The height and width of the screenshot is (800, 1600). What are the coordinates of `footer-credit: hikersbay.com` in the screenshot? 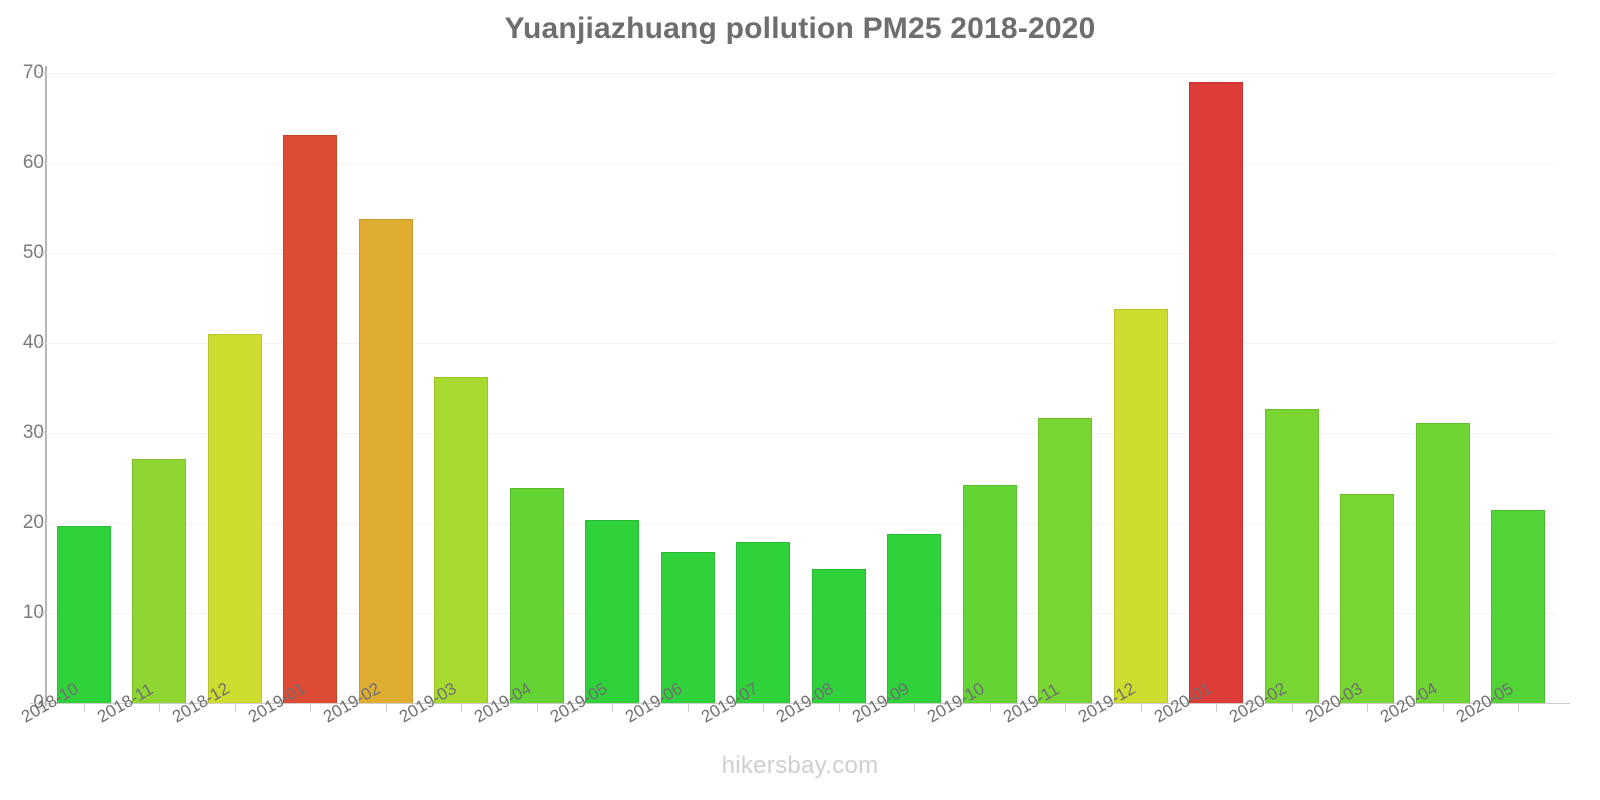 It's located at (800, 765).